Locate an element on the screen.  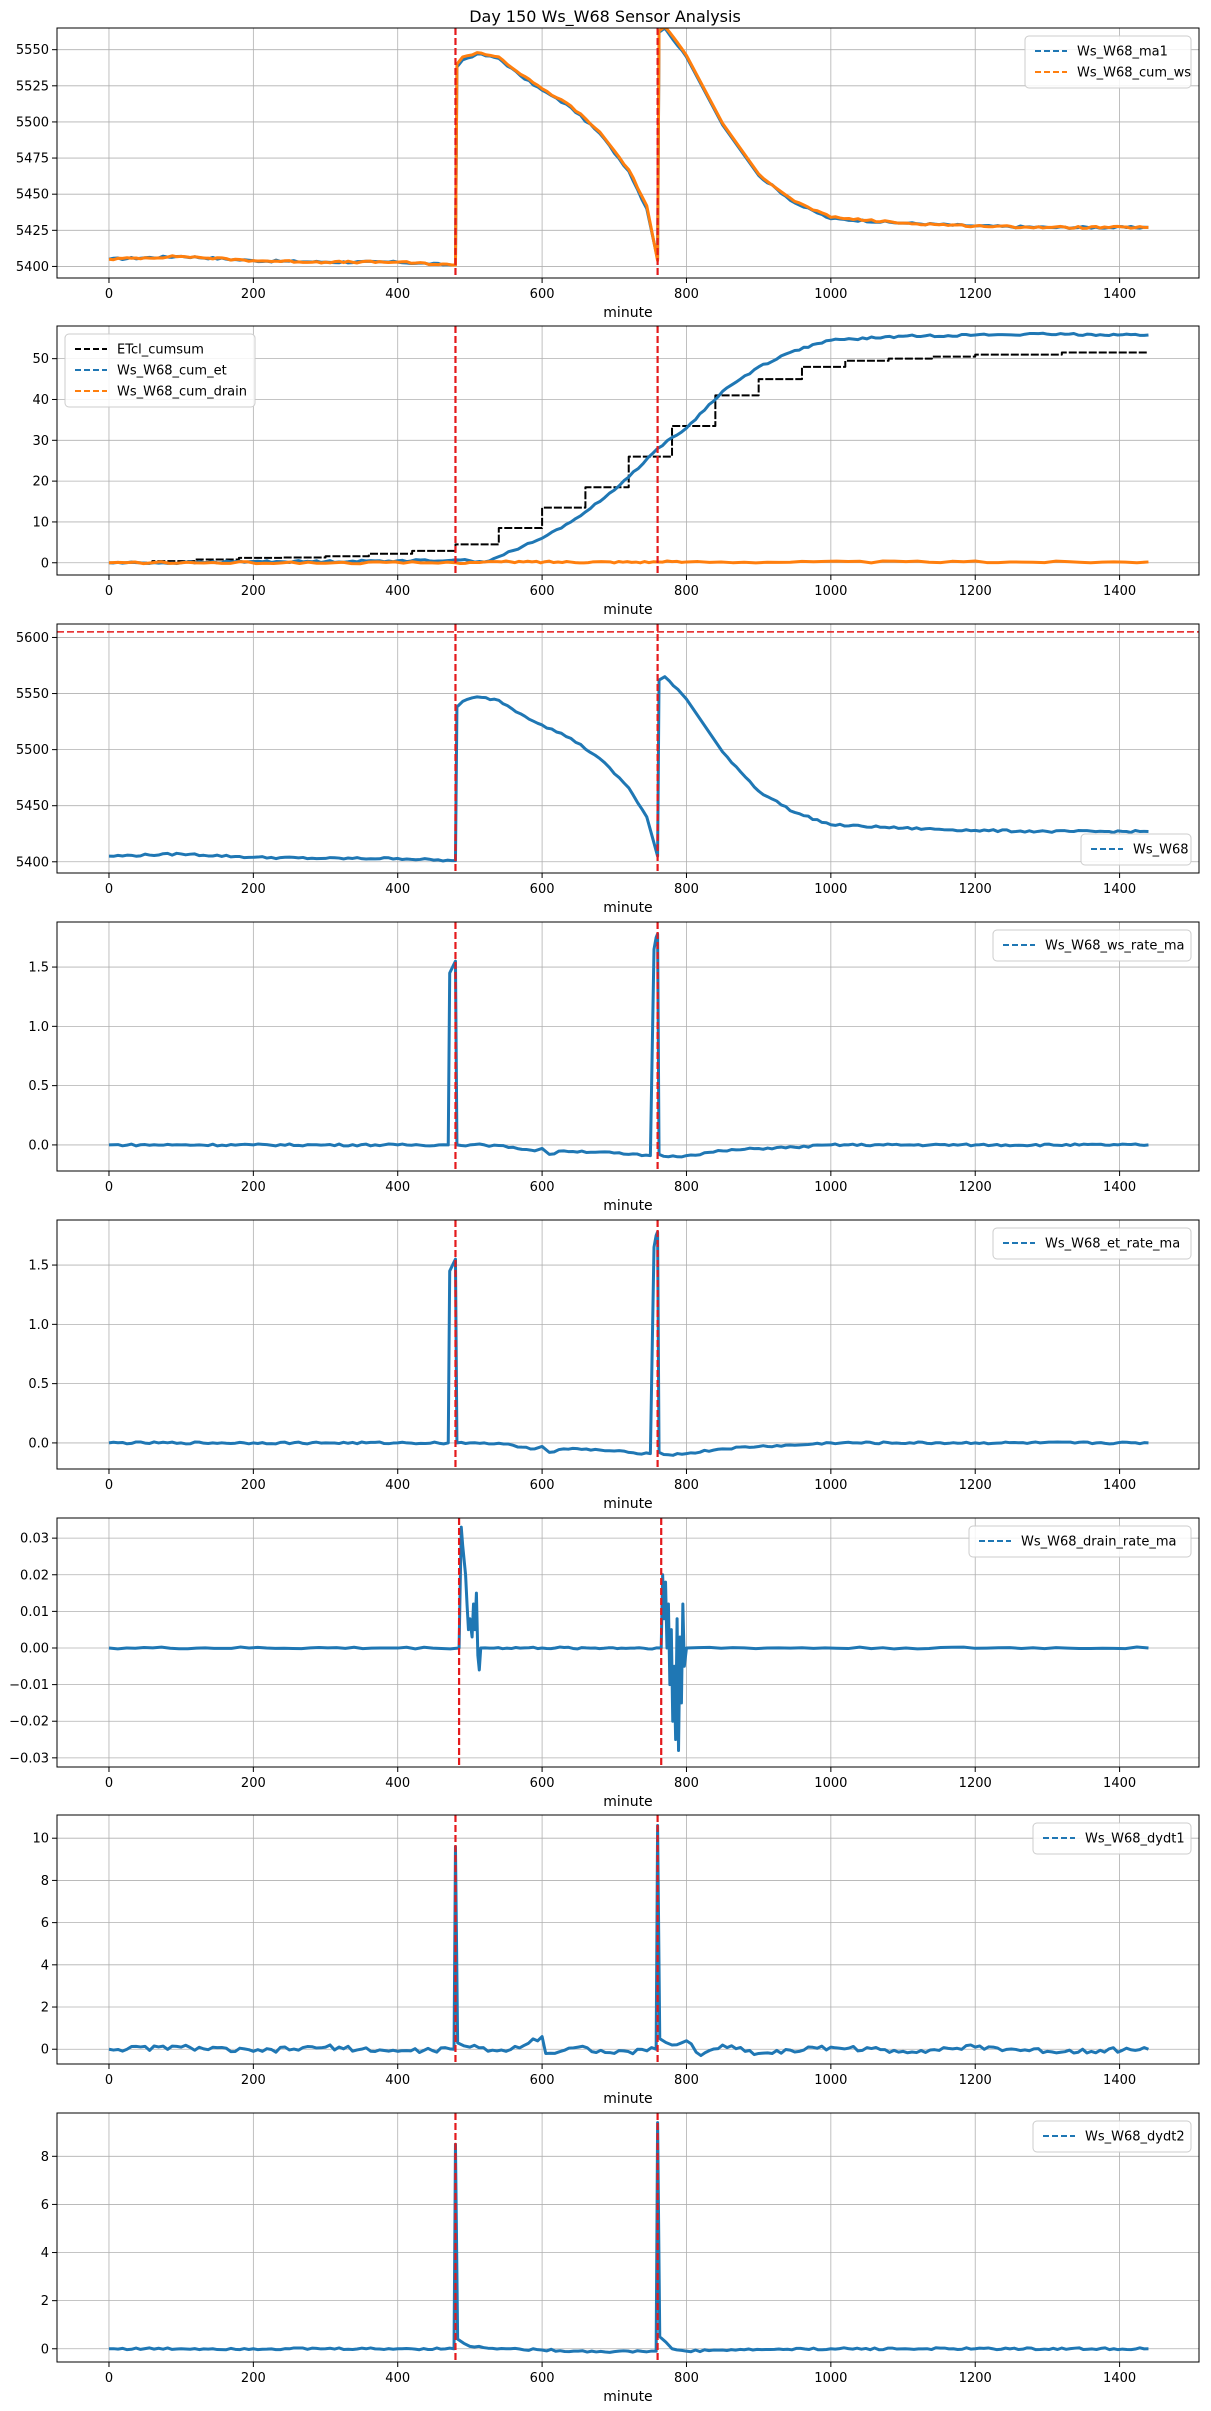
y-tick-label: 1.0 is located at coordinates (38, 1027).